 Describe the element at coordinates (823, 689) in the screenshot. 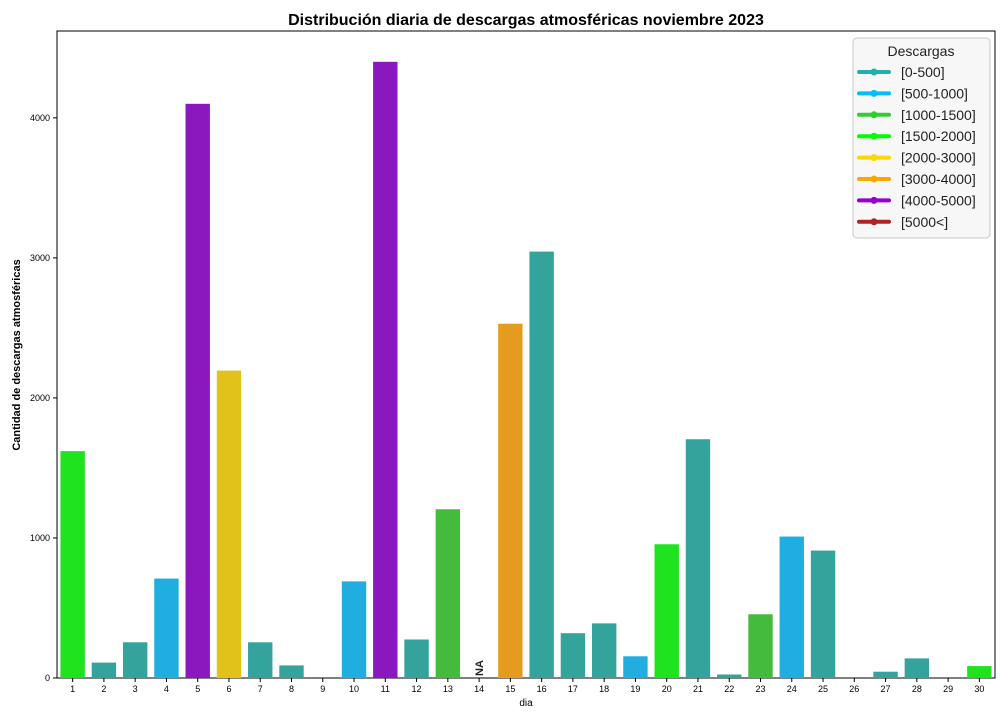

I see `x-tick-label: 25` at that location.